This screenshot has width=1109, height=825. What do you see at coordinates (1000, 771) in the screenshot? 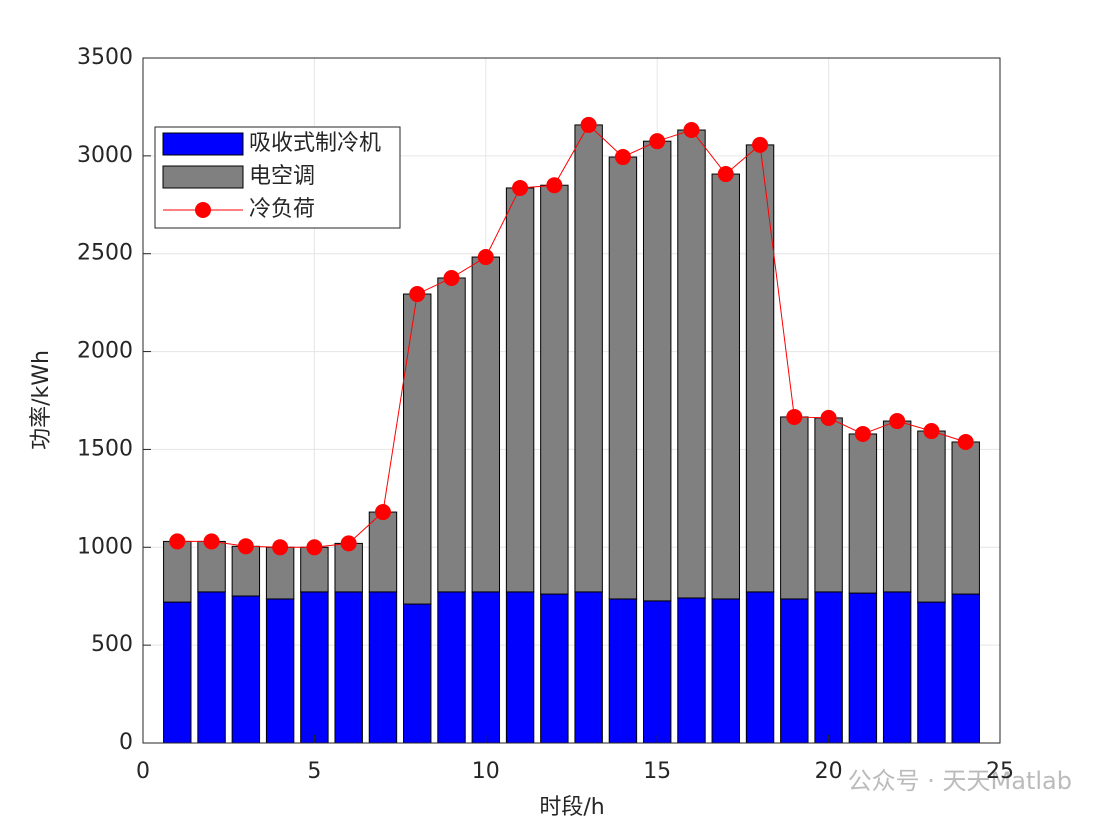
I see `x-tick-label: 25` at bounding box center [1000, 771].